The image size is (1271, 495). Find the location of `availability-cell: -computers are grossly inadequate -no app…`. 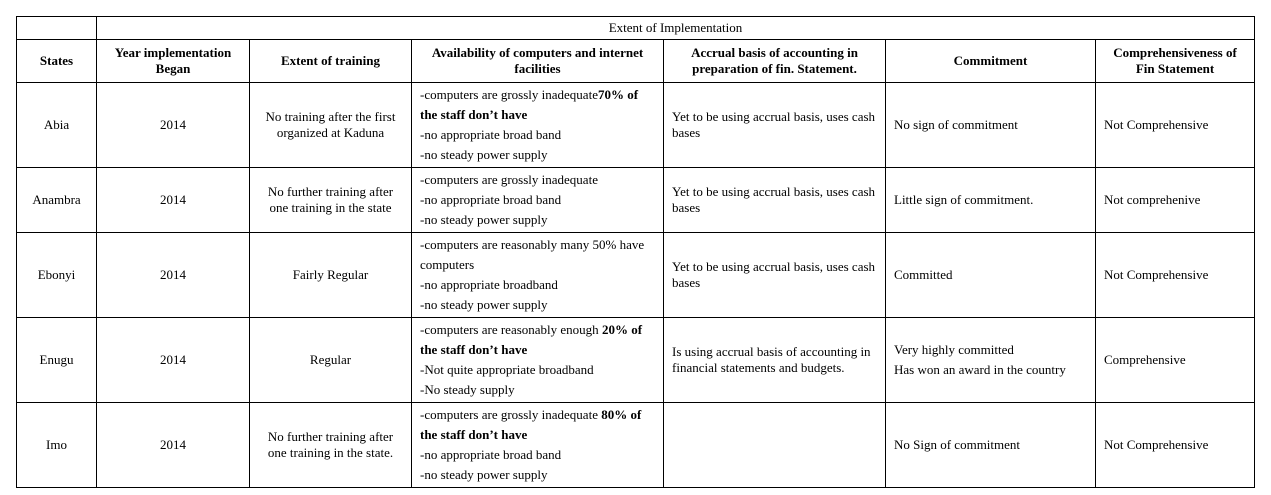

availability-cell: -computers are grossly inadequate -no app… is located at coordinates (537, 200).